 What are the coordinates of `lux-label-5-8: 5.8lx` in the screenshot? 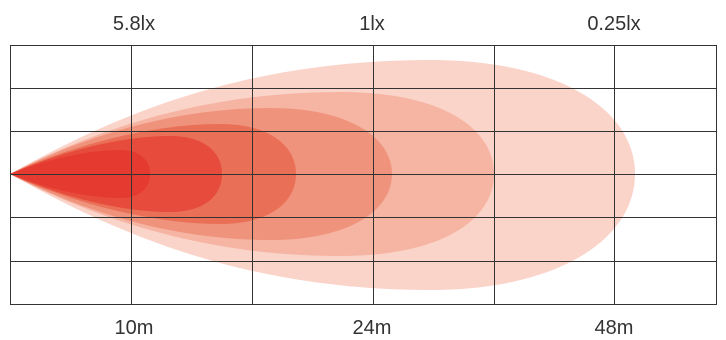 It's located at (134, 24).